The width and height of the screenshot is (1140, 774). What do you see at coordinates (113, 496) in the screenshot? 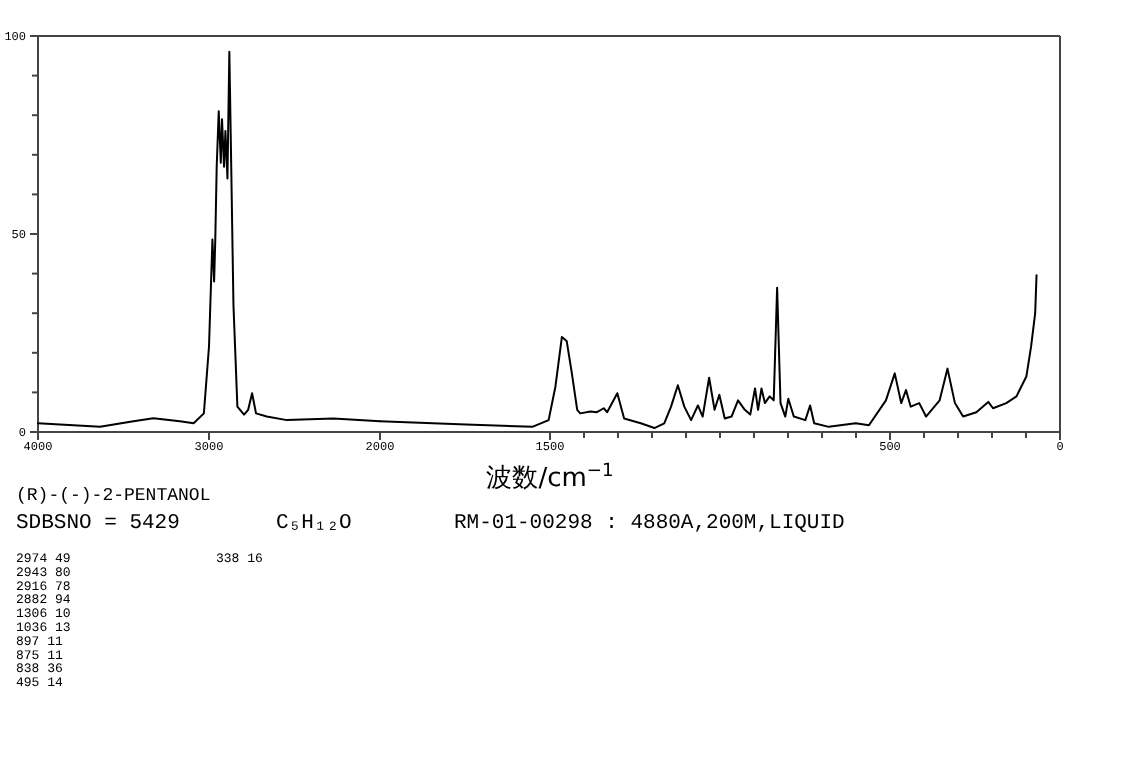
I see `text: (R)-(-)-2-PENTANOL` at bounding box center [113, 496].